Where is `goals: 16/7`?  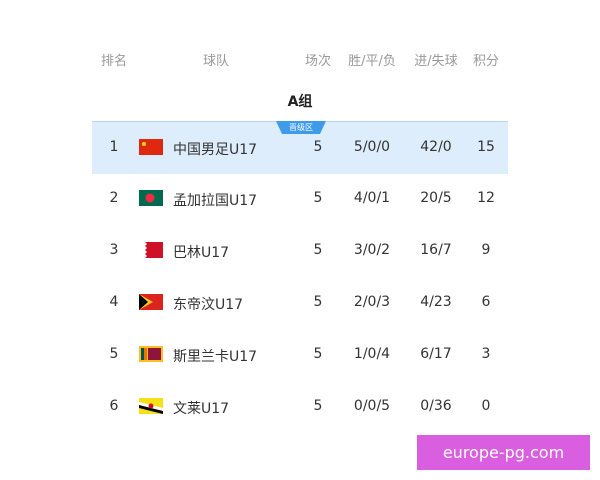
goals: 16/7 is located at coordinates (436, 250).